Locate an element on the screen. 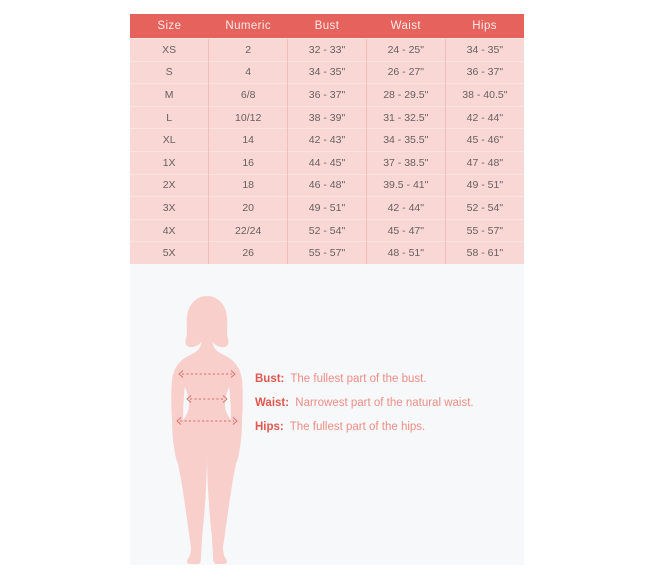 This screenshot has width=655, height=582. table-cell: M is located at coordinates (169, 95).